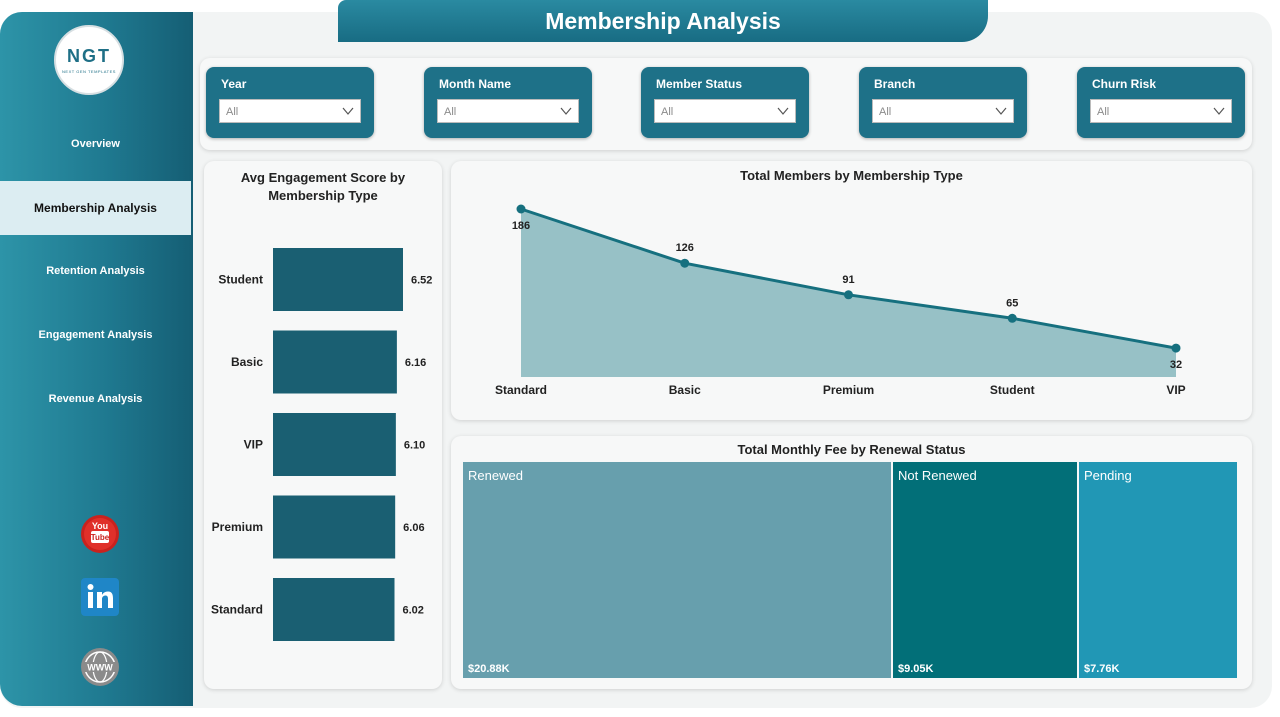 The image size is (1280, 717). What do you see at coordinates (521, 226) in the screenshot?
I see `data-label: 186` at bounding box center [521, 226].